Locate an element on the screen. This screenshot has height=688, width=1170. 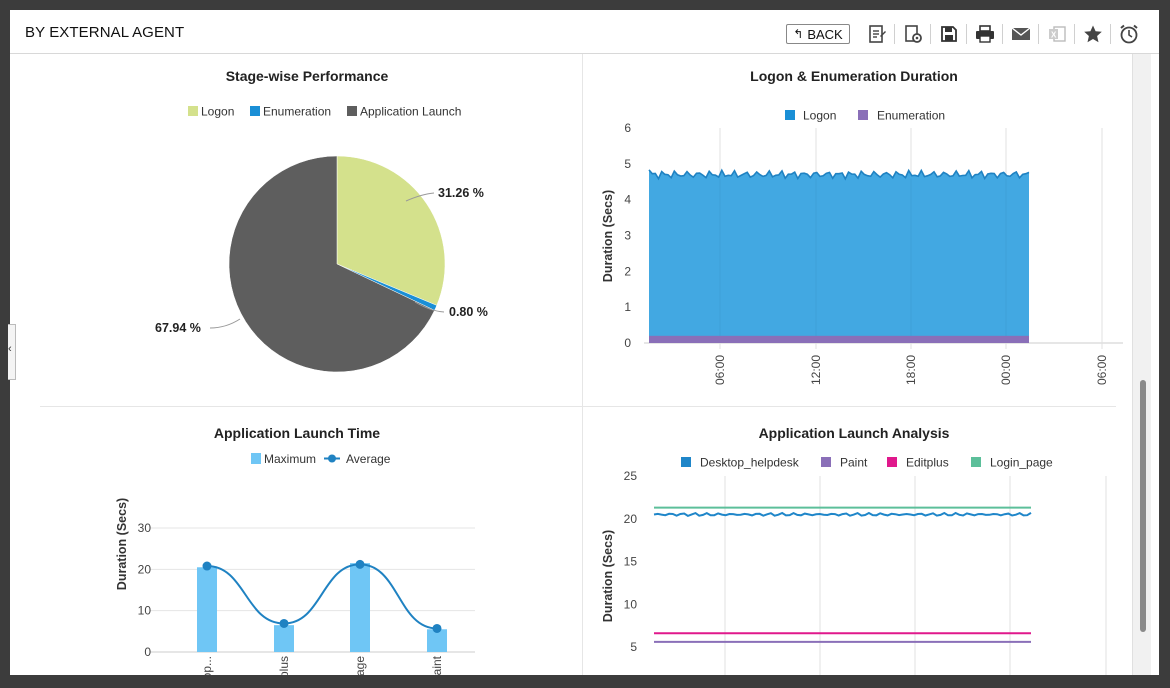
legend-swatch-login-page is located at coordinates (976, 462).